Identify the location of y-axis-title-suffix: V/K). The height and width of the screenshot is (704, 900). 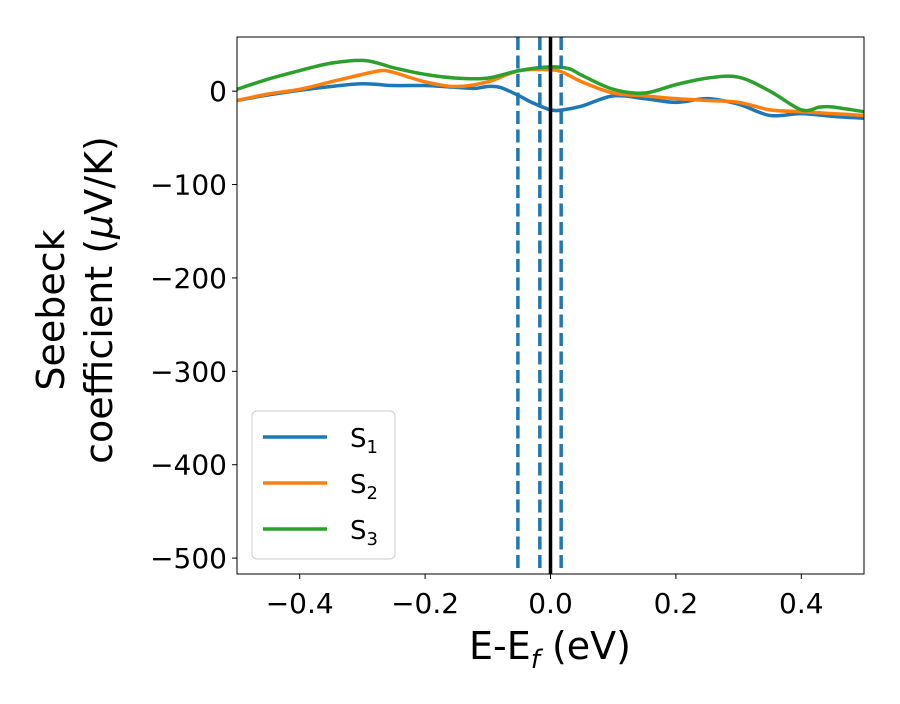
(99, 175).